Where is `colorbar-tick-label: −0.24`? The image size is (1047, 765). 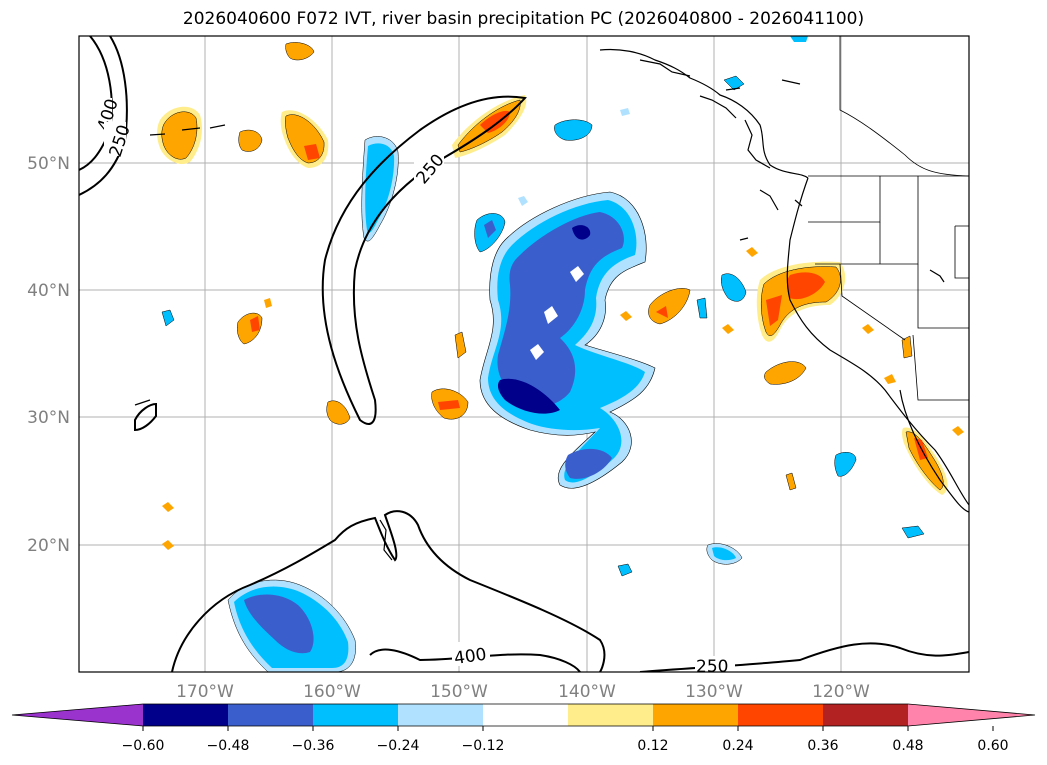
colorbar-tick-label: −0.24 is located at coordinates (398, 746).